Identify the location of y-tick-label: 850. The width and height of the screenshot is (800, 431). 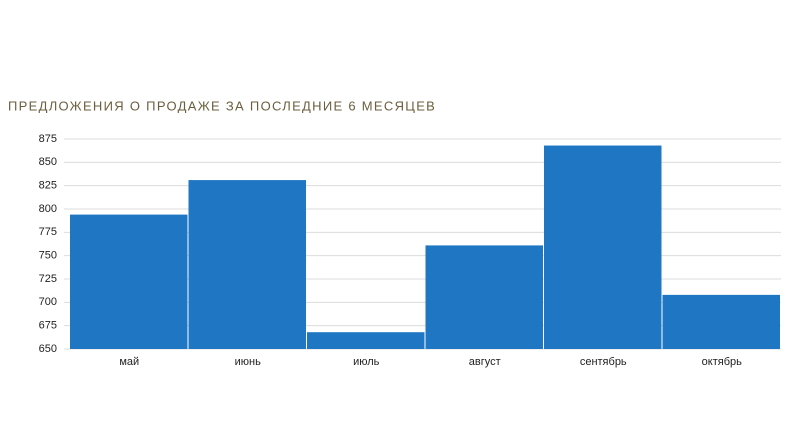
(48, 162).